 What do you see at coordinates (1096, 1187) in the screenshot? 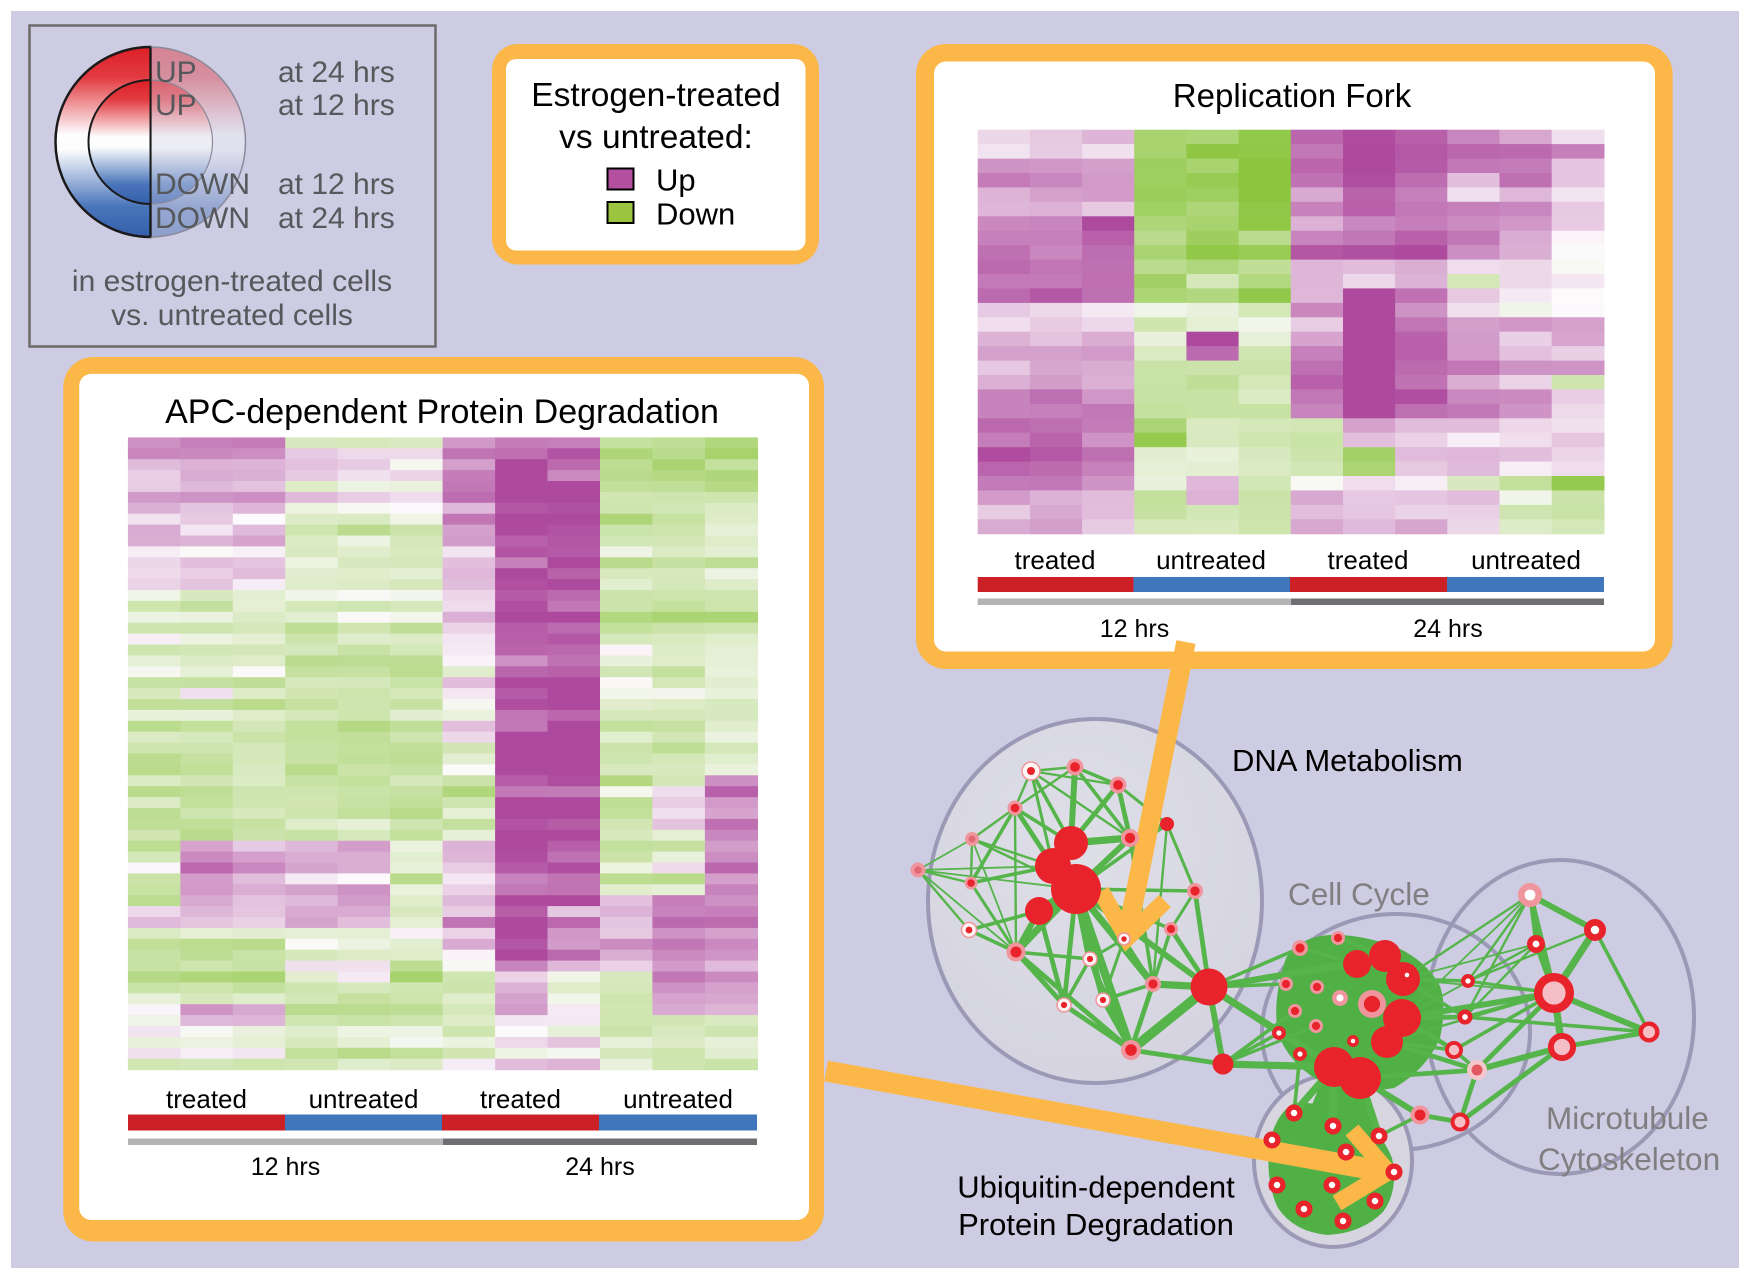
I see `svg-text: Ubiquitin-dependent` at bounding box center [1096, 1187].